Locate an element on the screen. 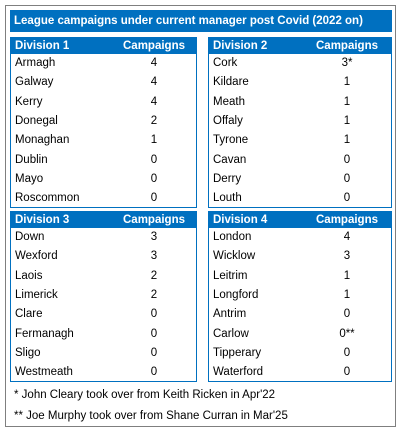  county: Meath is located at coordinates (229, 101).